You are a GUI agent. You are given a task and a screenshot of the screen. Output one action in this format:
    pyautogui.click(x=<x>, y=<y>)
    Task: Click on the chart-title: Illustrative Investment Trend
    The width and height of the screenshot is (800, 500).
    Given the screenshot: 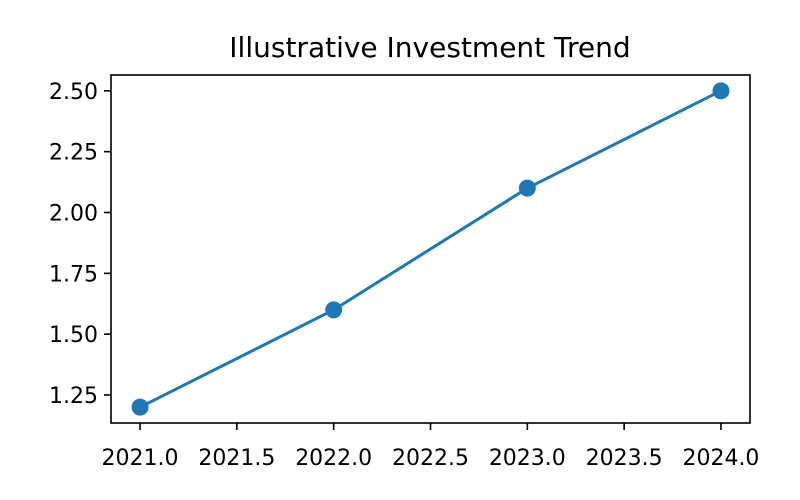 What is the action you would take?
    pyautogui.click(x=429, y=47)
    